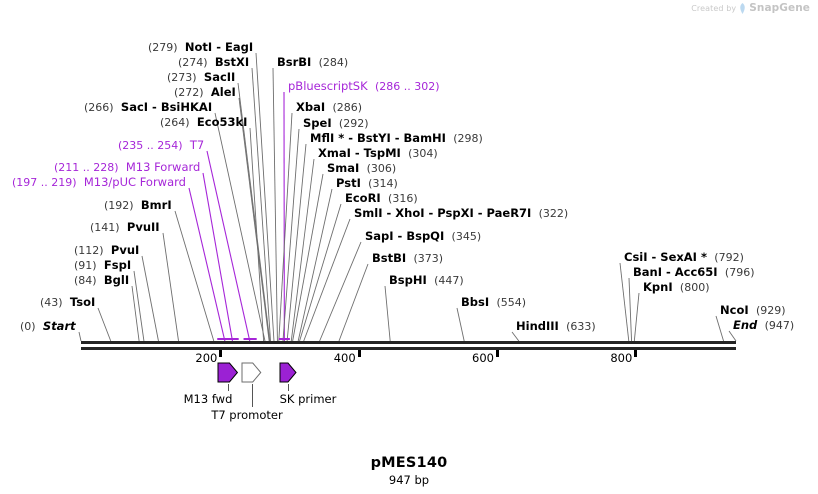  I want to click on annotation-position: (84), so click(85, 280).